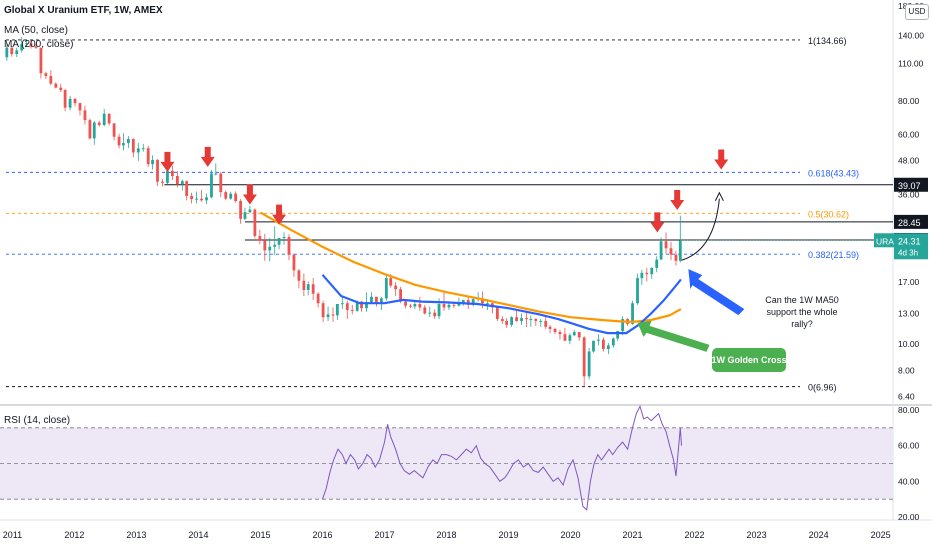  I want to click on callout-text: rally?, so click(802, 324).